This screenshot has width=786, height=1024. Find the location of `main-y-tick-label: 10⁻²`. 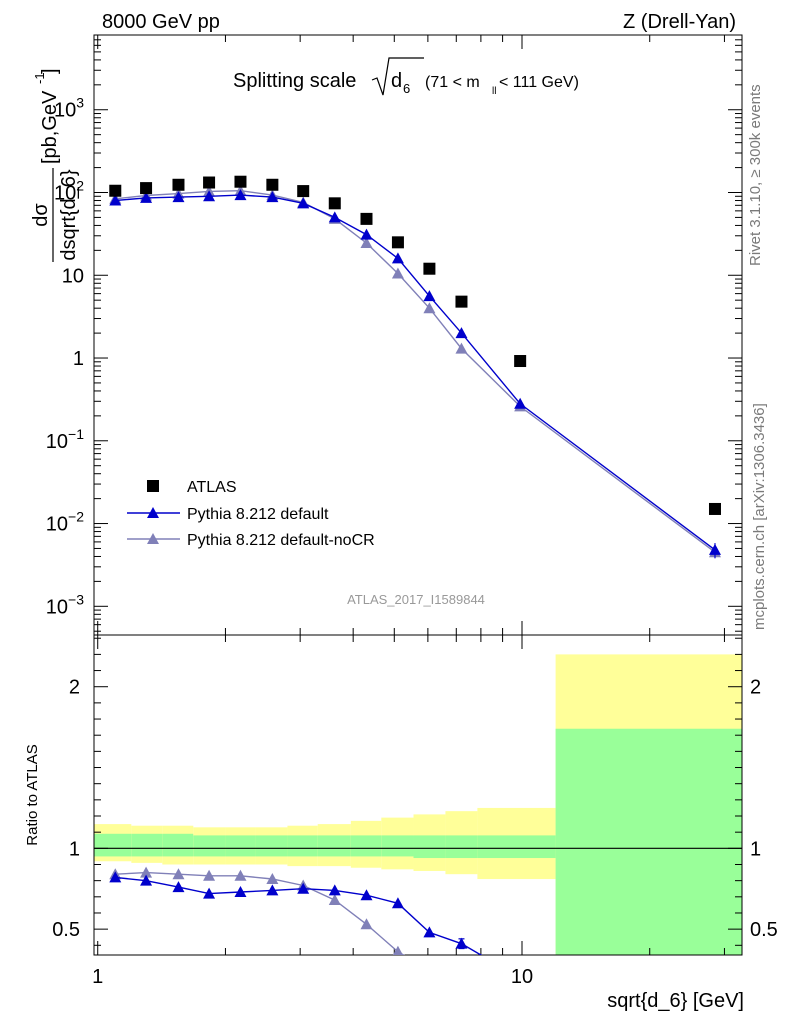

main-y-tick-label: 10⁻² is located at coordinates (65, 522).